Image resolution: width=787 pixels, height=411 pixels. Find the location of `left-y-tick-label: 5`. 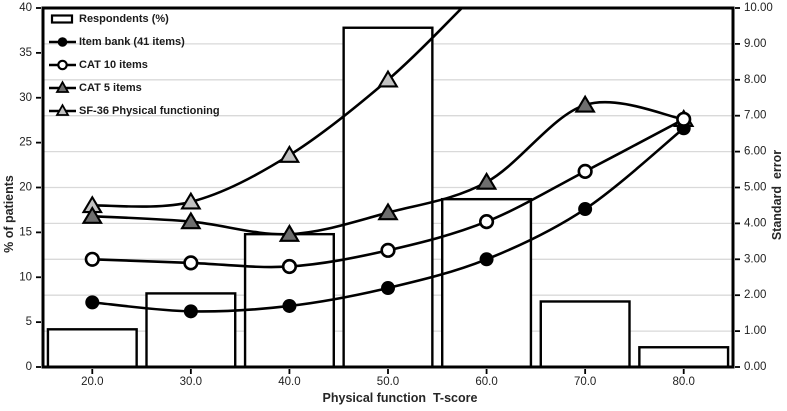

left-y-tick-label: 5 is located at coordinates (29, 322).